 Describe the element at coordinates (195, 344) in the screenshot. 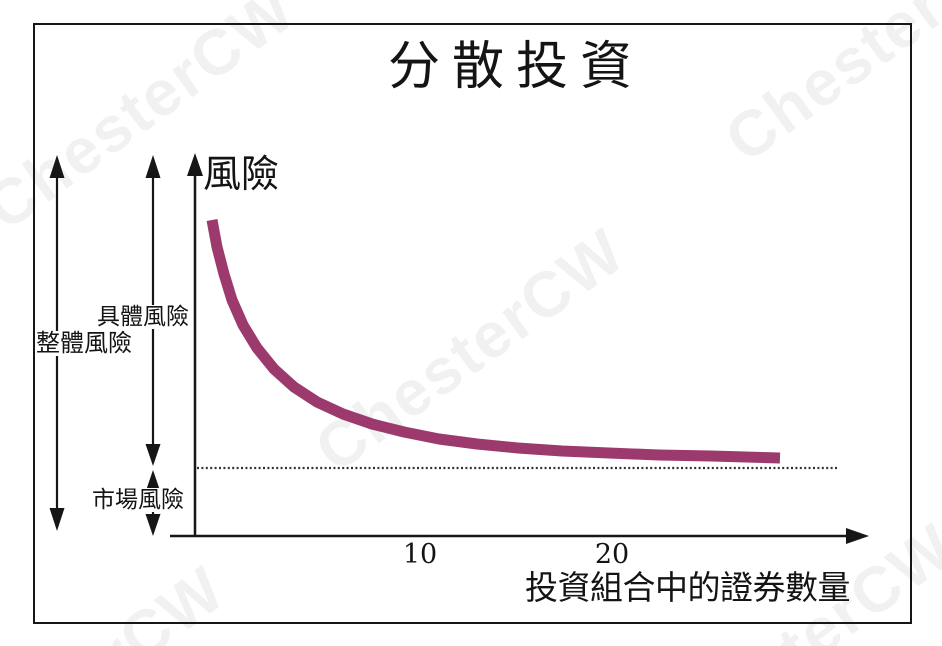

I see `y-axis` at that location.